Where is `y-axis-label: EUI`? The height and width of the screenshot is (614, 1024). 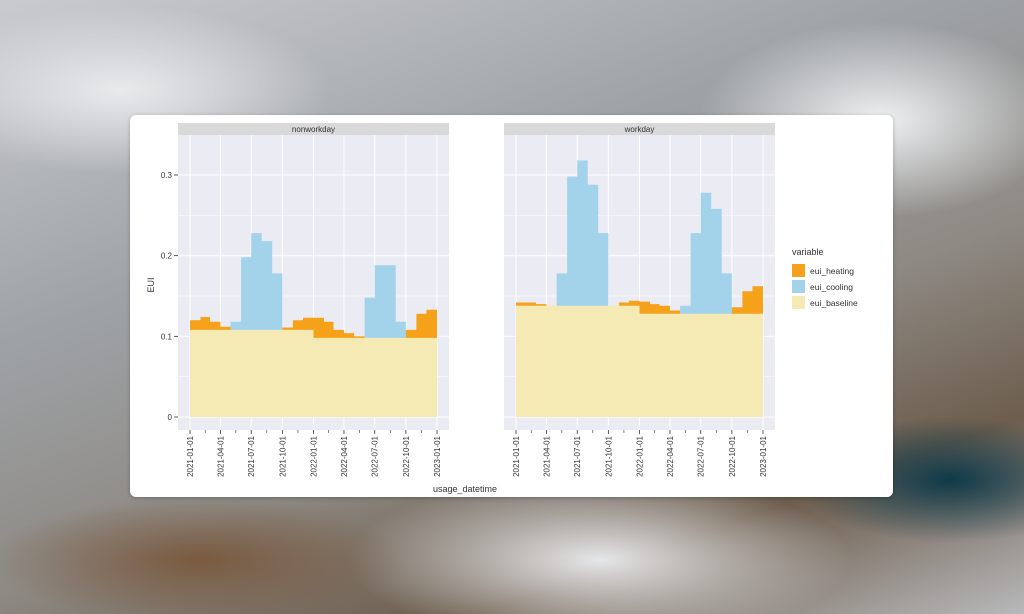
y-axis-label: EUI is located at coordinates (151, 284).